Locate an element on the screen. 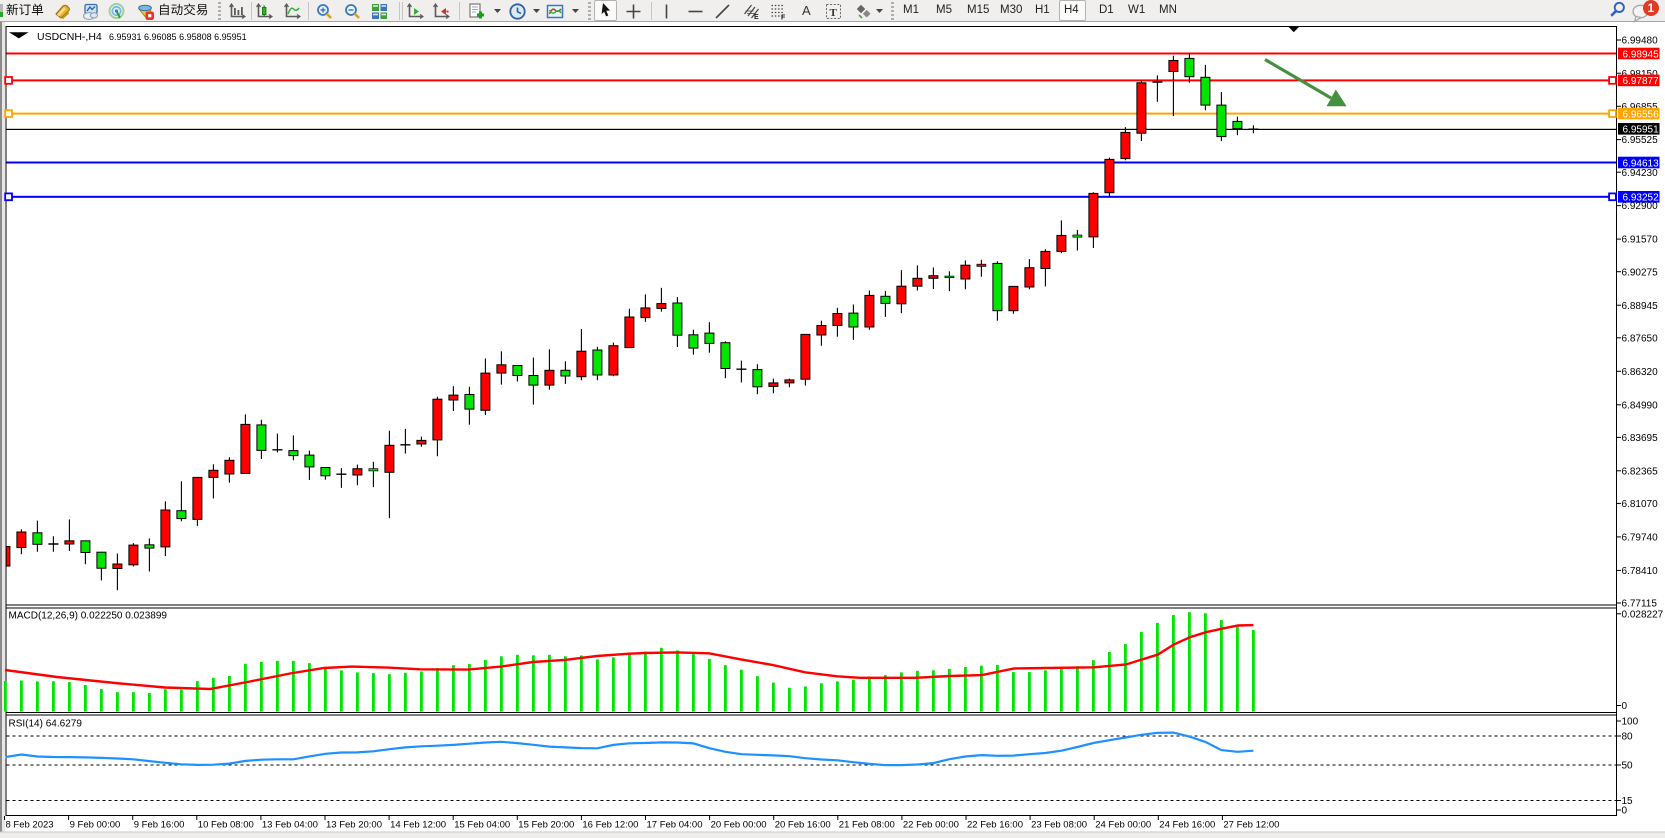  svg-text:MACD(12,26,9) 0.022250 0.02389: MACD(12,26,9) 0.022250 0.023899 is located at coordinates (88, 616).